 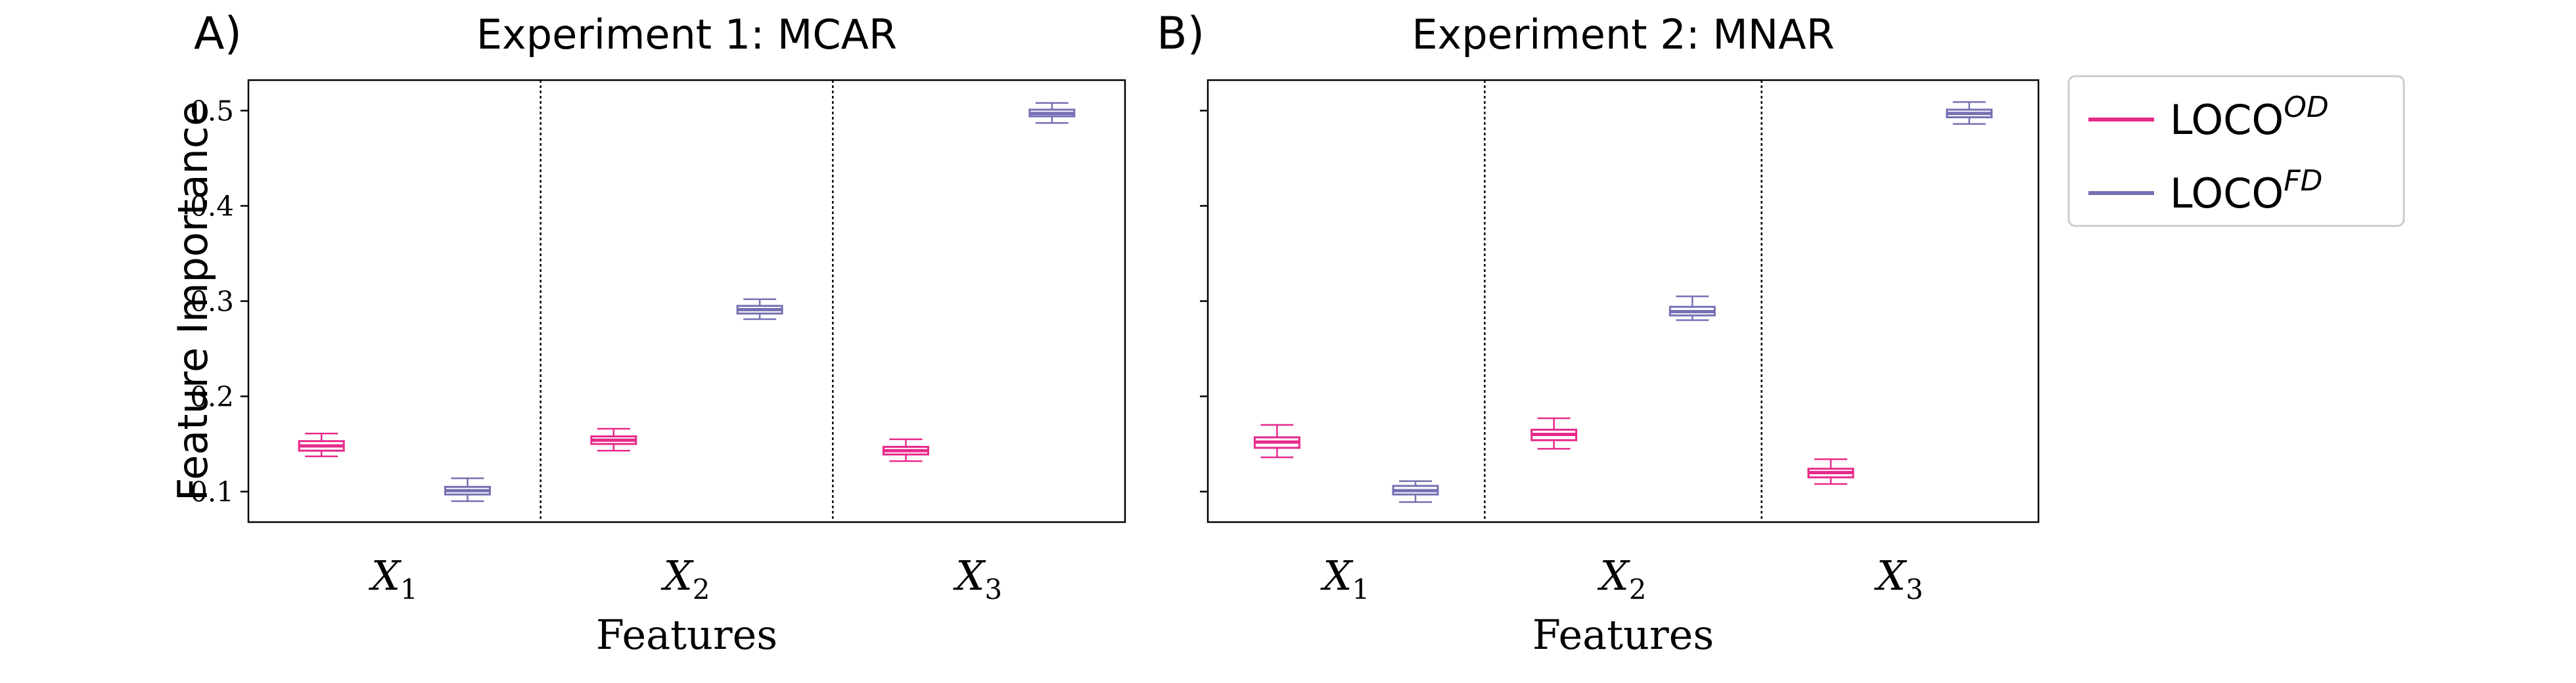 I want to click on panel-label: A), so click(x=218, y=34).